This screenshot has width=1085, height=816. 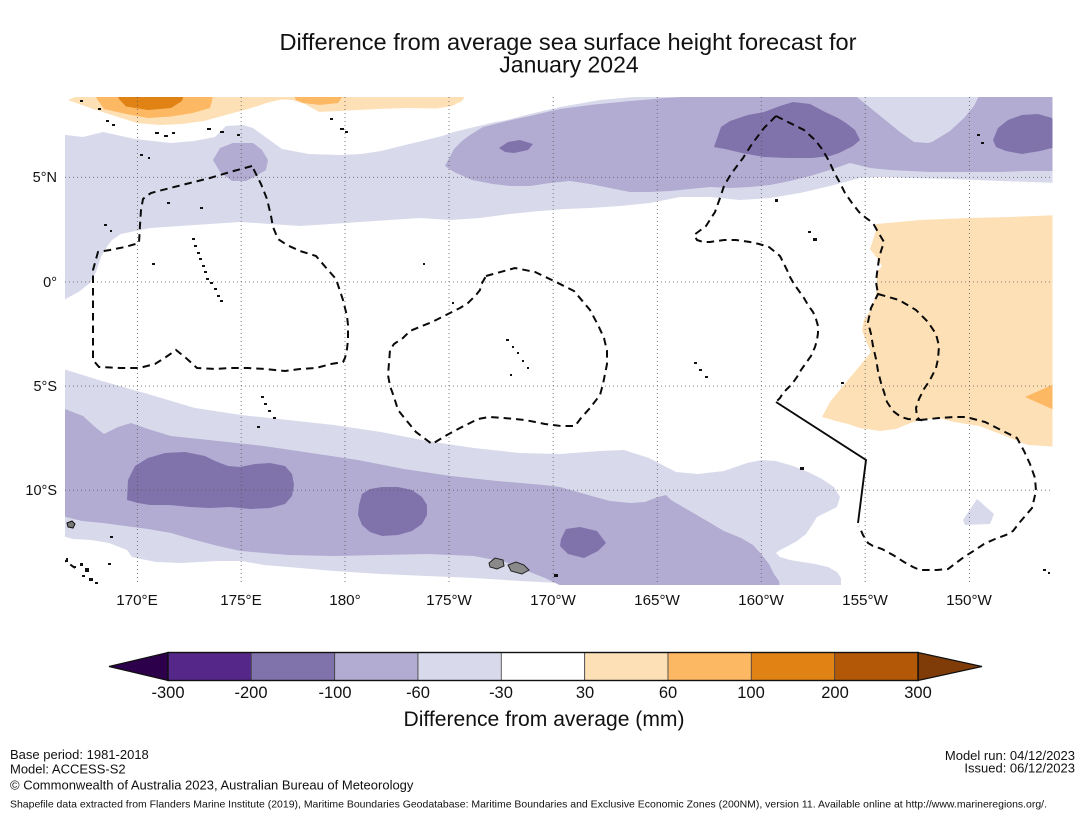 I want to click on svg-text: -200, so click(x=250, y=693).